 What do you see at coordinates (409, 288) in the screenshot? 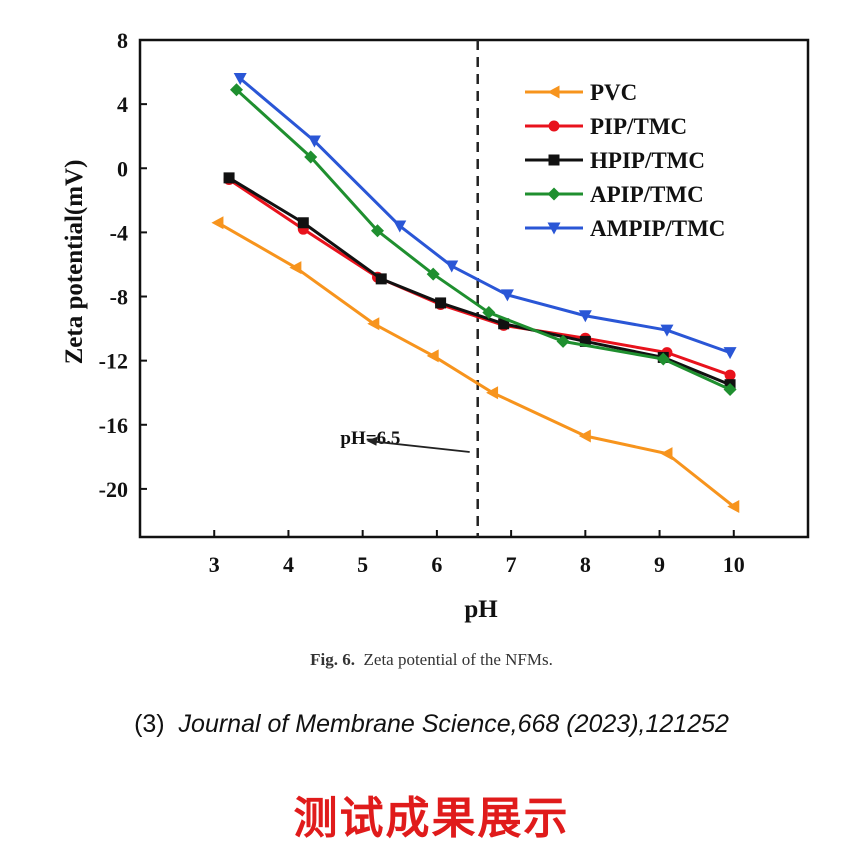
I see `reference-line: pH=6.5` at bounding box center [409, 288].